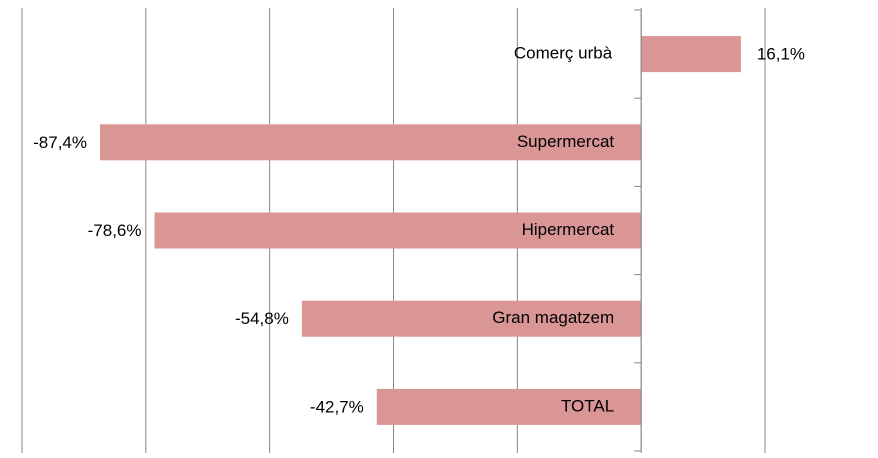  Describe the element at coordinates (60, 142) in the screenshot. I see `value-label: -87,4%` at that location.